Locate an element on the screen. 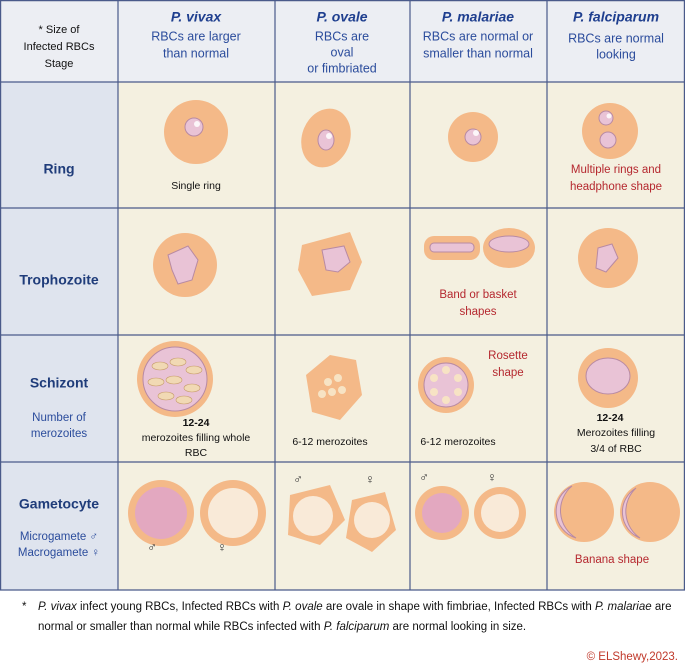 The image size is (685, 669). cell-label: Rosette is located at coordinates (508, 356).